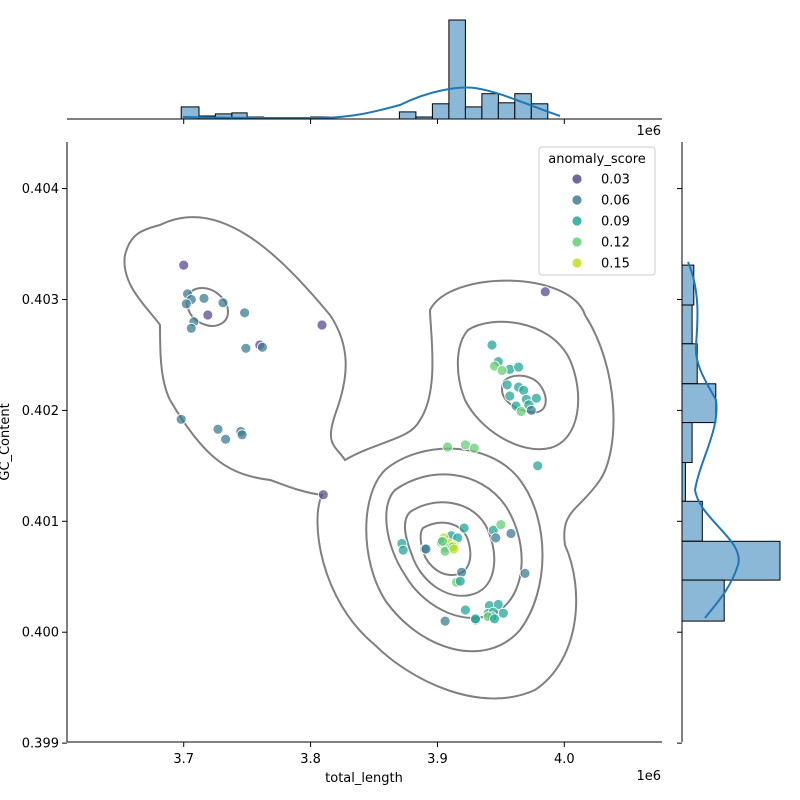  Describe the element at coordinates (615, 222) in the screenshot. I see `legend-label: 0.09` at that location.